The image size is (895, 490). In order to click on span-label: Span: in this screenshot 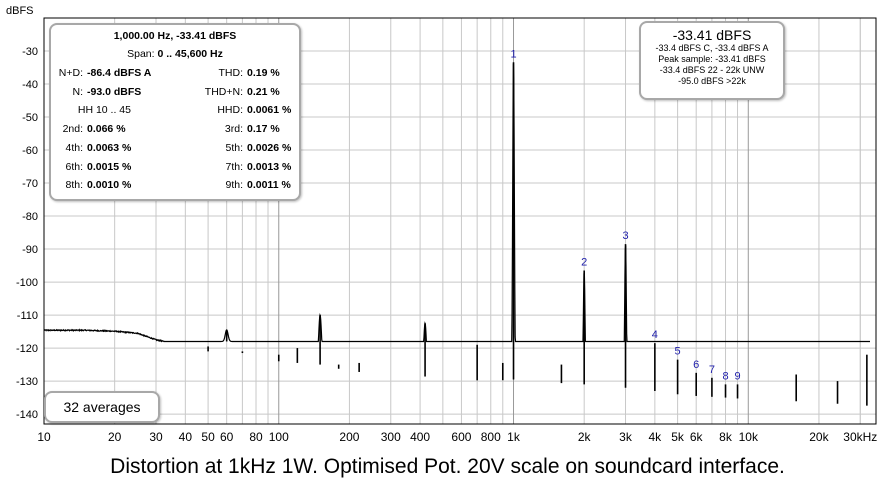, I will do `click(141, 54)`.